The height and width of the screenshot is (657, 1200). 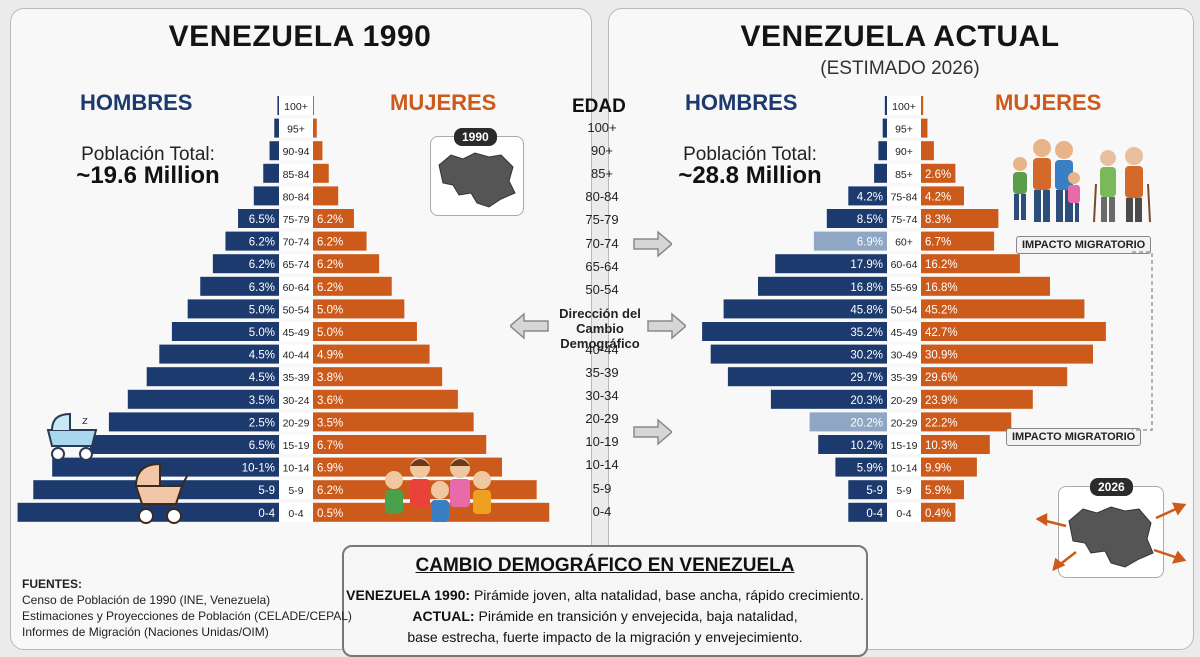 I want to click on age-label: 85+, so click(x=602, y=174).